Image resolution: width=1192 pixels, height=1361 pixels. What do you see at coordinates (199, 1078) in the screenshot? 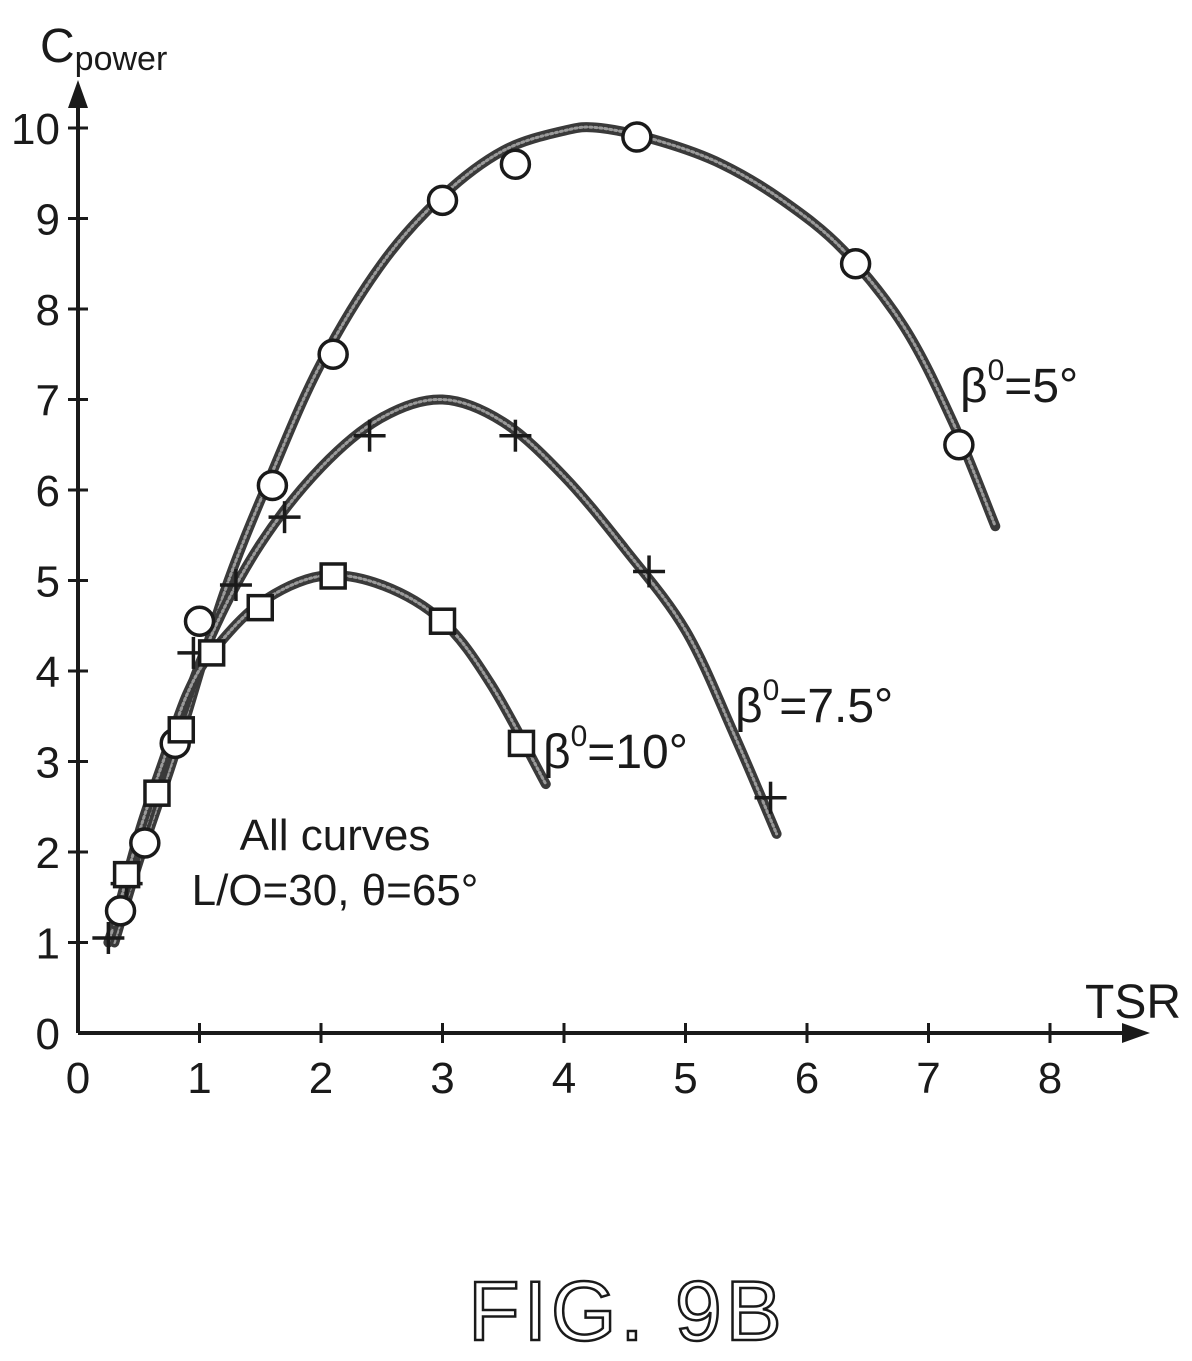
I see `x-tick-label: 1` at bounding box center [199, 1078].